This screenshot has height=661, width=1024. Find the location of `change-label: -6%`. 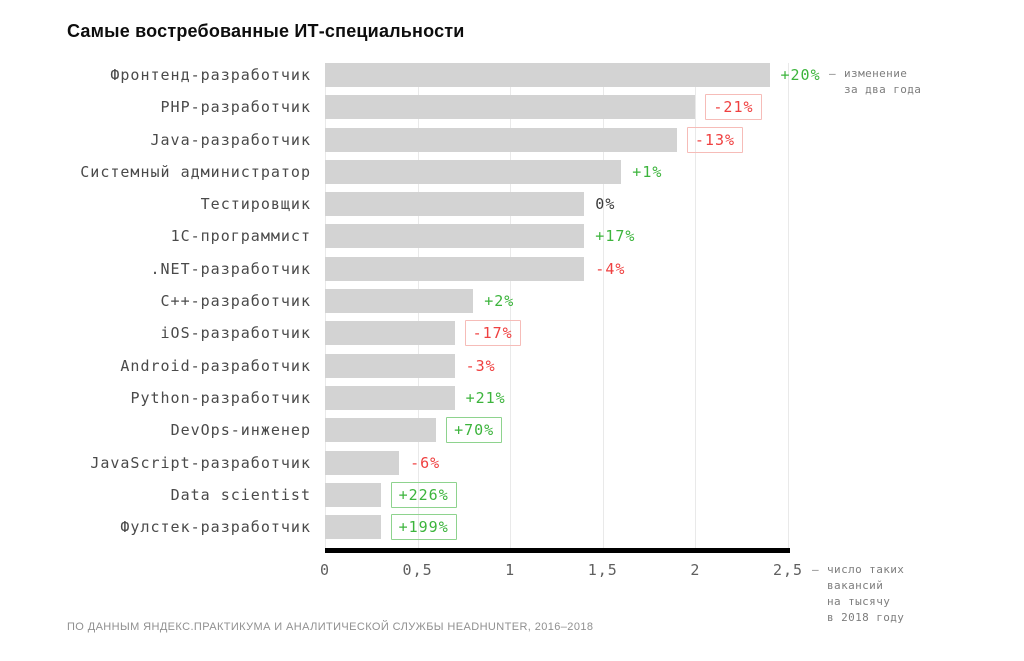

change-label: -6% is located at coordinates (425, 462).